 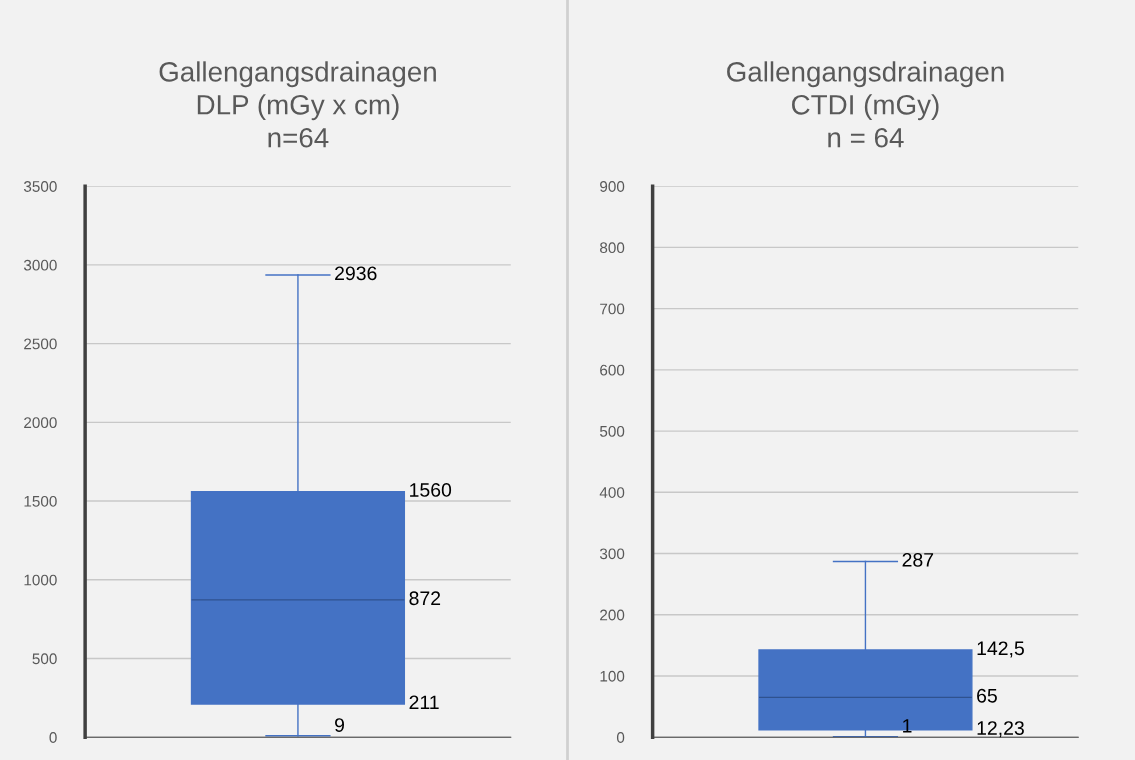 What do you see at coordinates (425, 598) in the screenshot?
I see `annotation: 872` at bounding box center [425, 598].